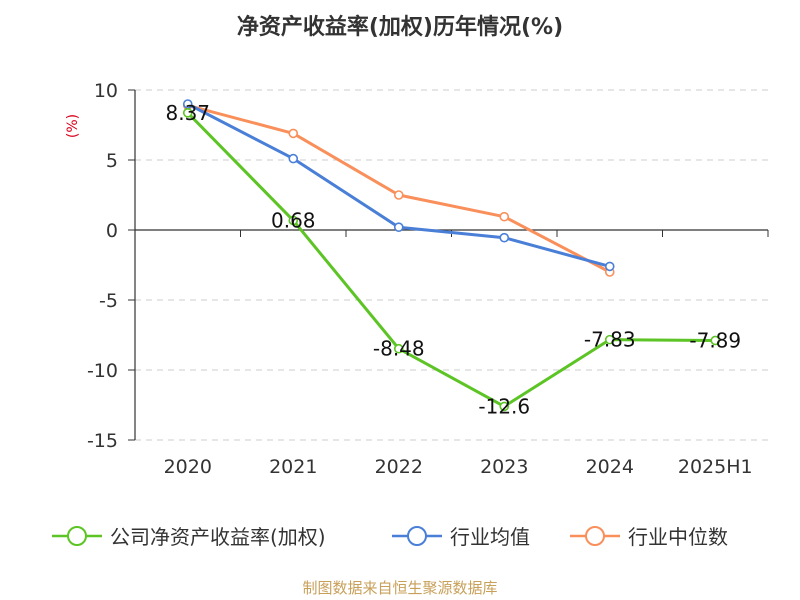 This screenshot has width=800, height=600. Describe the element at coordinates (390, 537) in the screenshot. I see `legend: 公司净资产收益率(加权) 行业均值 行业中位数` at that location.